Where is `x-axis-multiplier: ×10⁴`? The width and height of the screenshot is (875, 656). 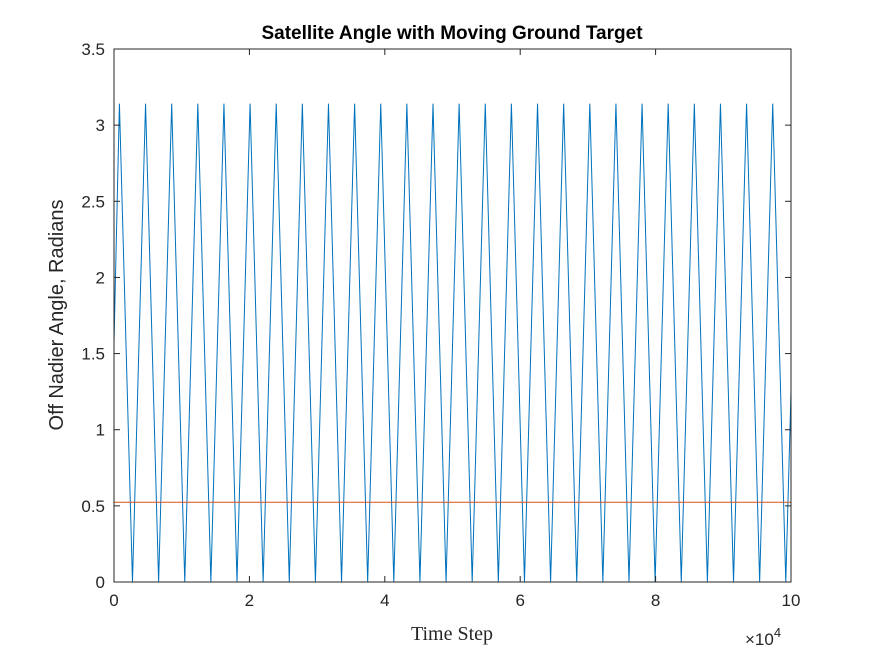 x-axis-multiplier: ×10⁴ is located at coordinates (763, 637).